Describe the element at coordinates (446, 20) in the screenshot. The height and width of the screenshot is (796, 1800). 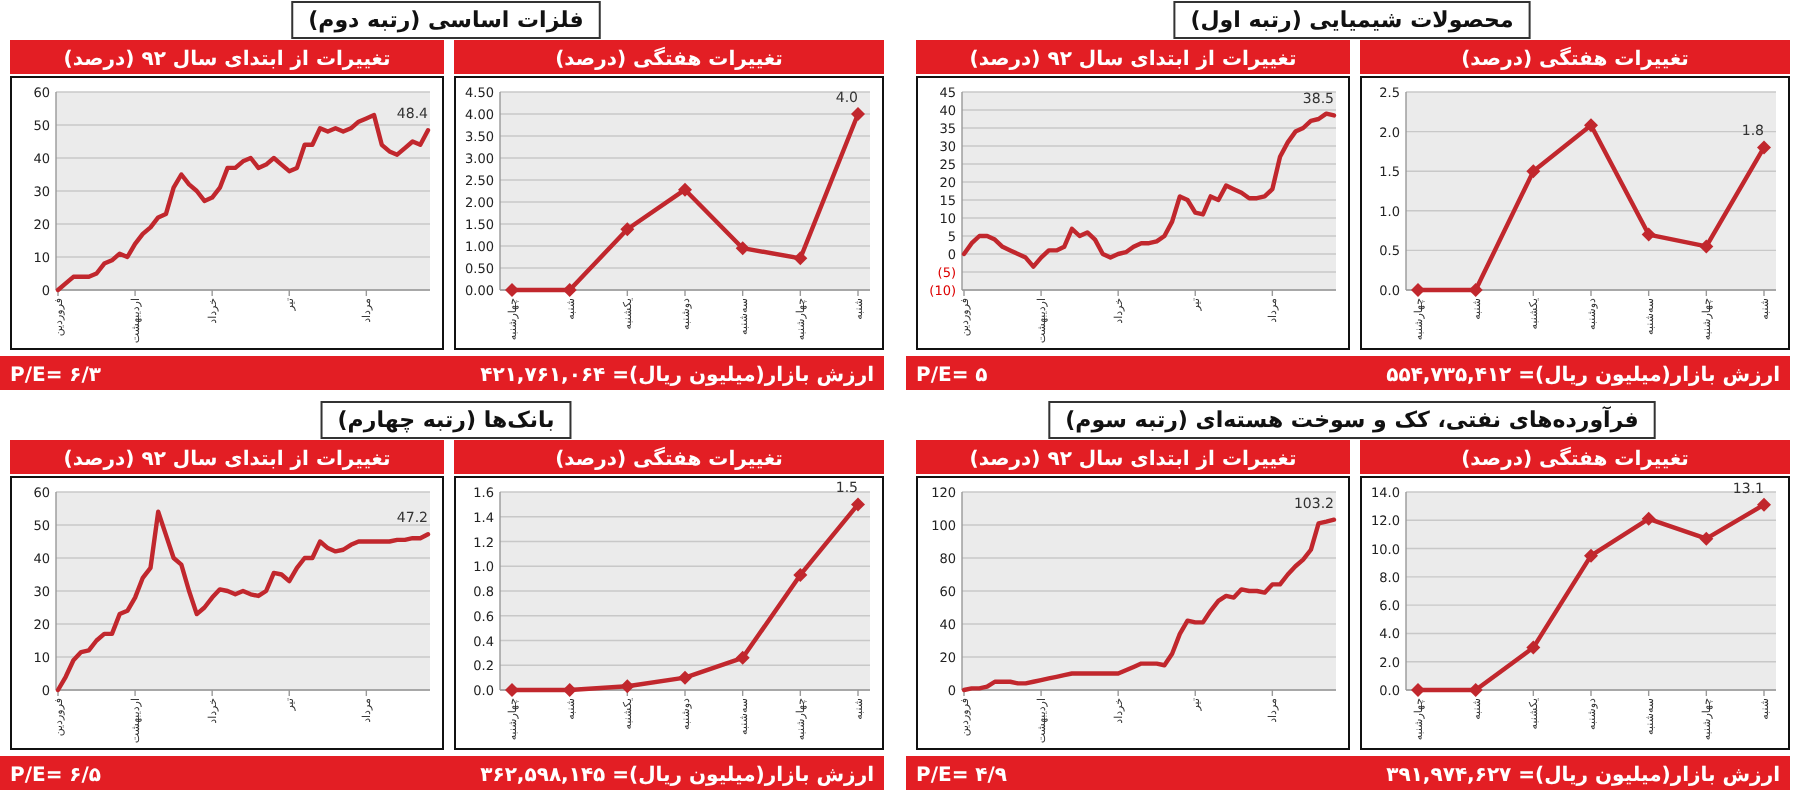
I see `text: فلزات اساسی (رتبه دوم)` at that location.